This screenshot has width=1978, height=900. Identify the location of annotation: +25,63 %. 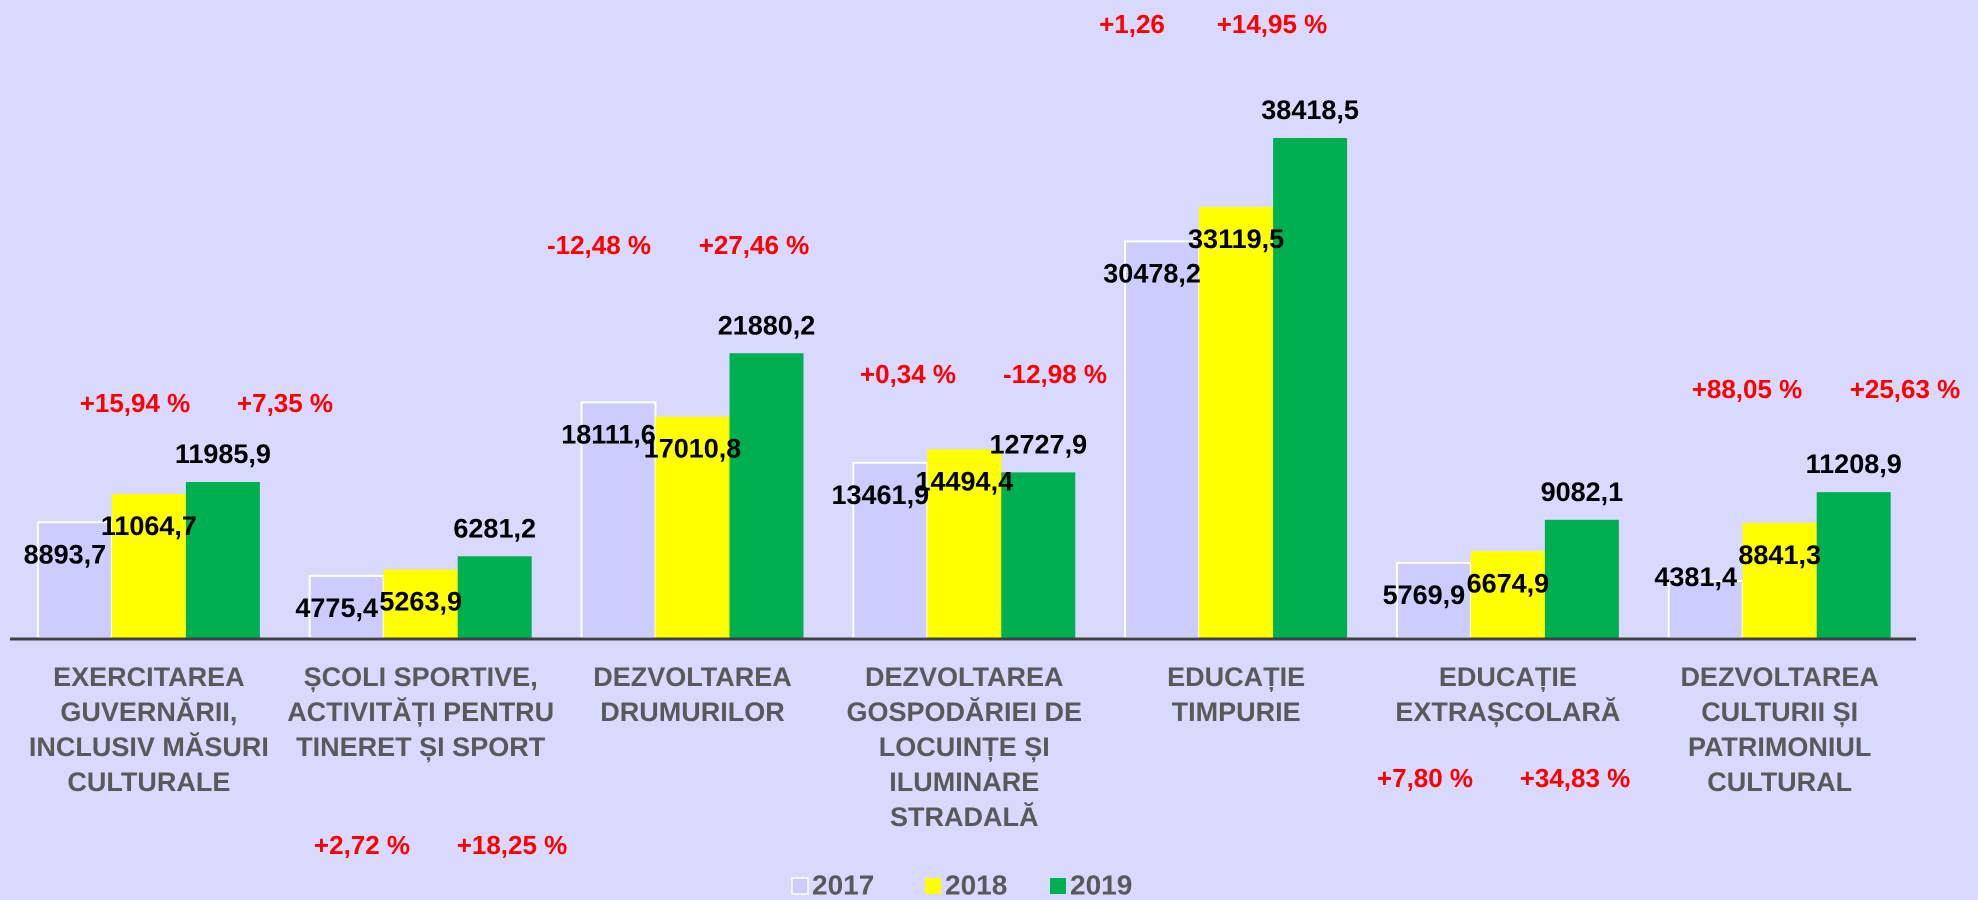
(1905, 389).